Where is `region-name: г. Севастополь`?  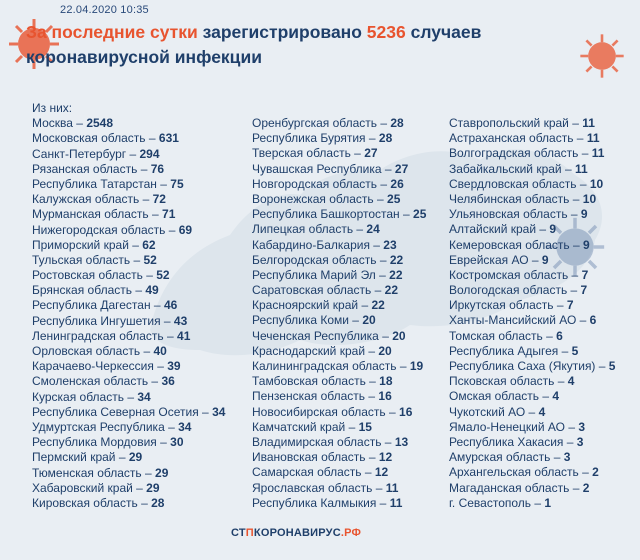 region-name: г. Севастополь is located at coordinates (490, 502).